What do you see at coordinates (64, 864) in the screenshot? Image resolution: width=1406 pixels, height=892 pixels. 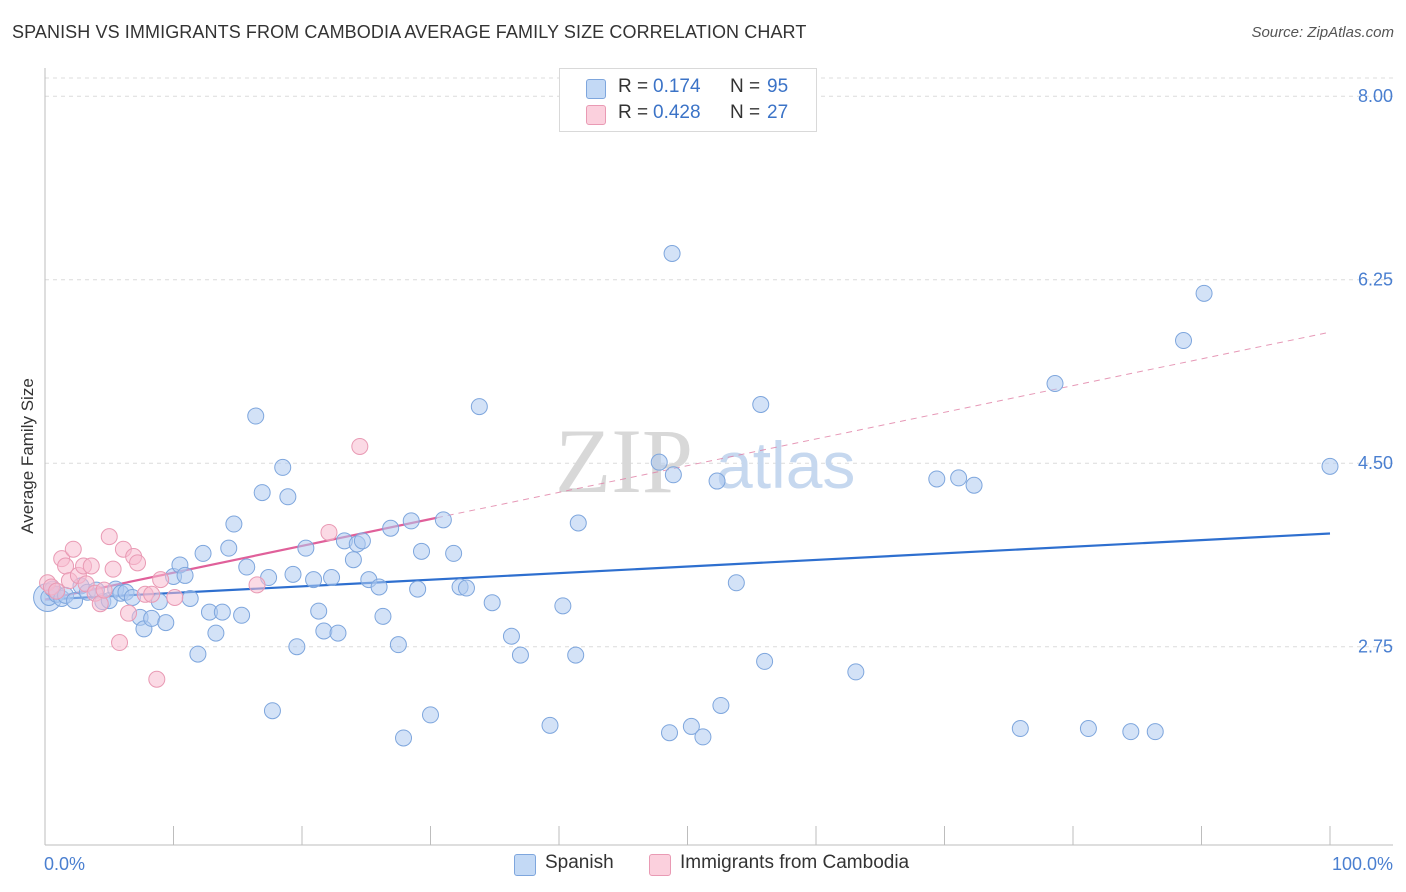 I see `x-tick-label-min: 0.0%` at bounding box center [64, 864].